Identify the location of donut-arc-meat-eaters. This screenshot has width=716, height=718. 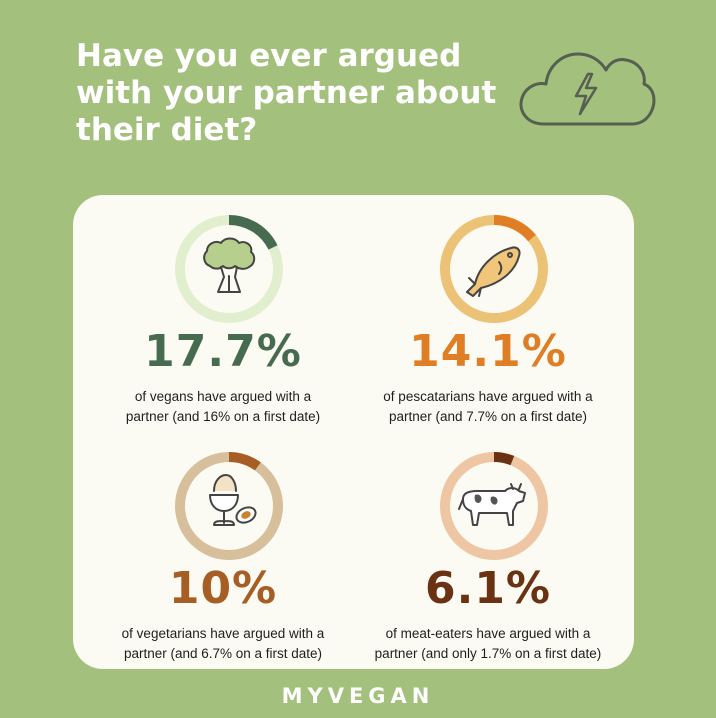
(494, 506).